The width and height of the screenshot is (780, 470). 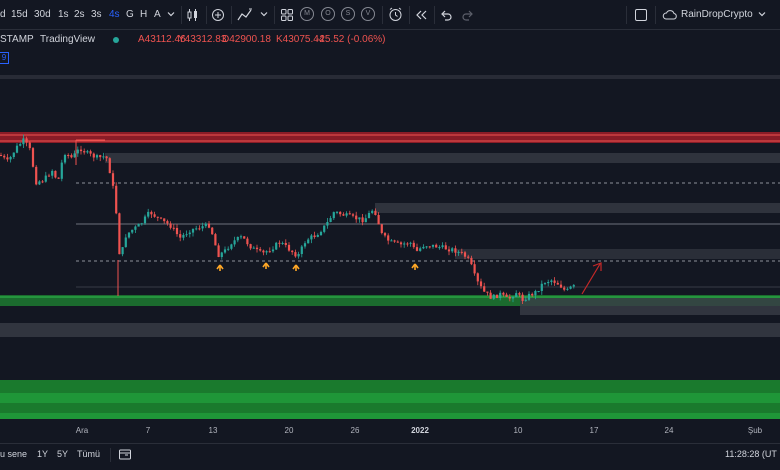 I want to click on interval-1s: 1s, so click(x=63, y=14).